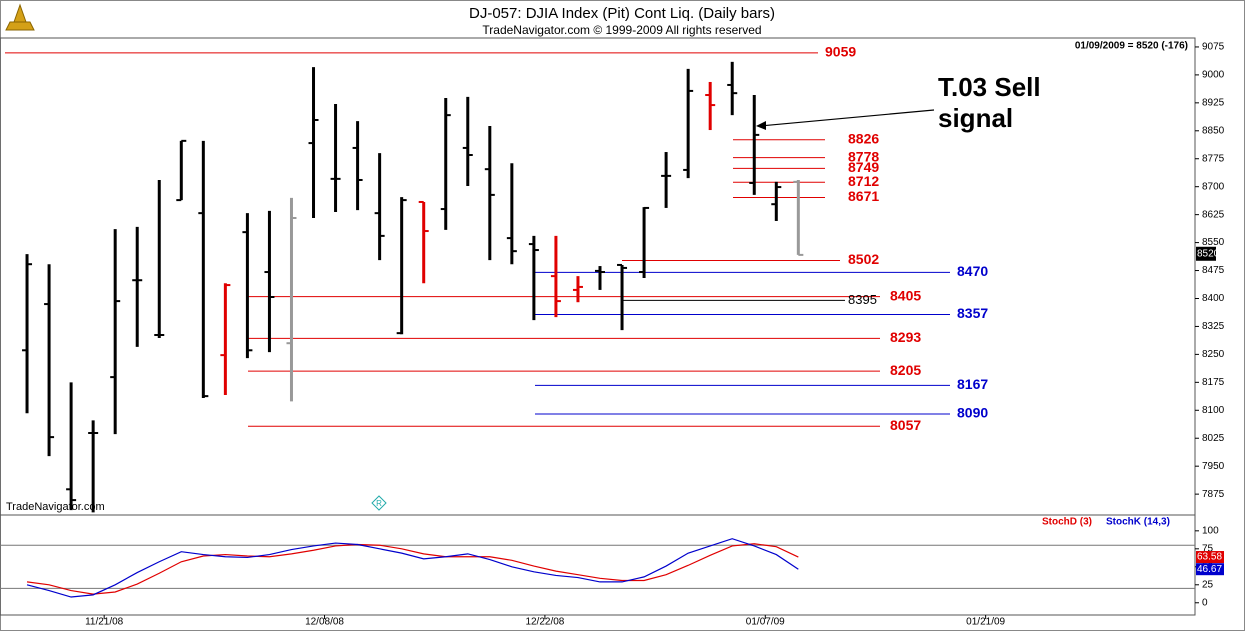 This screenshot has height=631, width=1245. What do you see at coordinates (1213, 102) in the screenshot?
I see `y-tick-label: 8925` at bounding box center [1213, 102].